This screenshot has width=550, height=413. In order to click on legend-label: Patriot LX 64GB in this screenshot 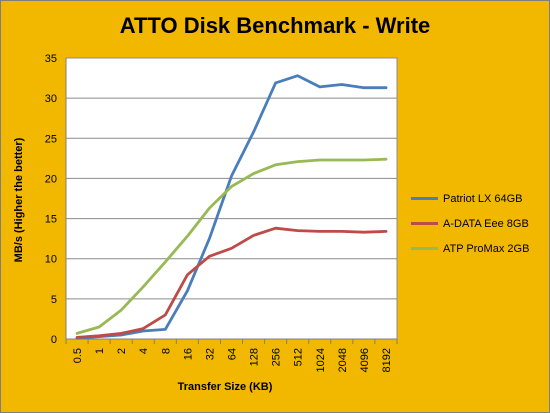, I will do `click(483, 199)`.